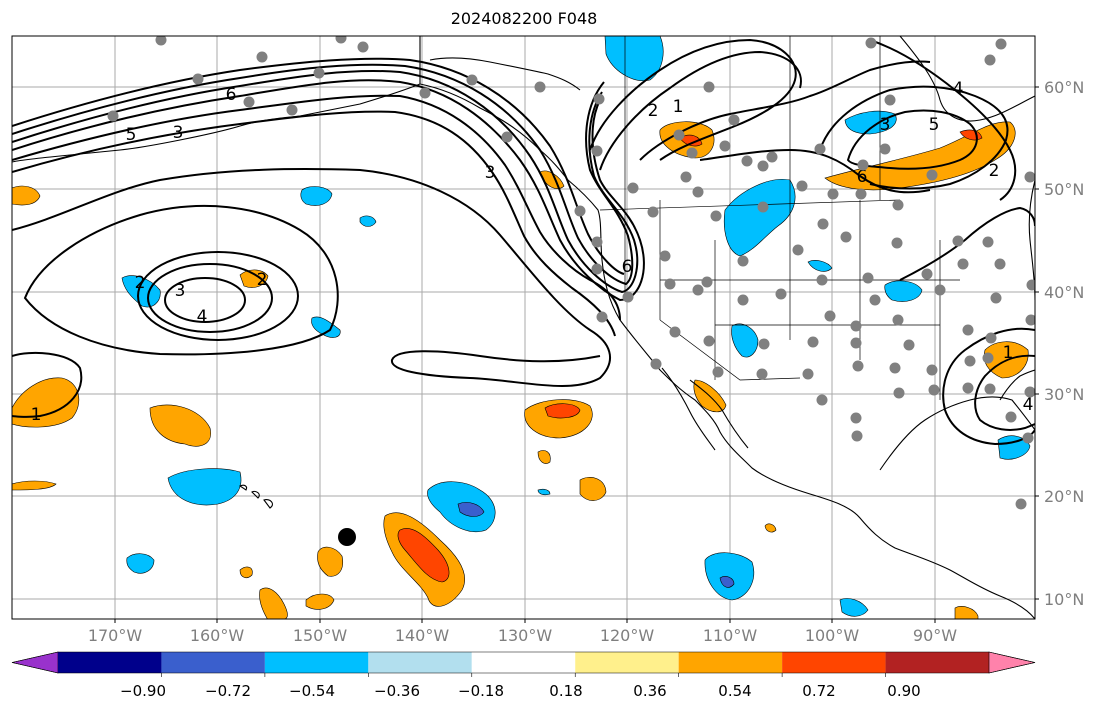  What do you see at coordinates (397, 691) in the screenshot?
I see `colorbar-tick-label: −0.36` at bounding box center [397, 691].